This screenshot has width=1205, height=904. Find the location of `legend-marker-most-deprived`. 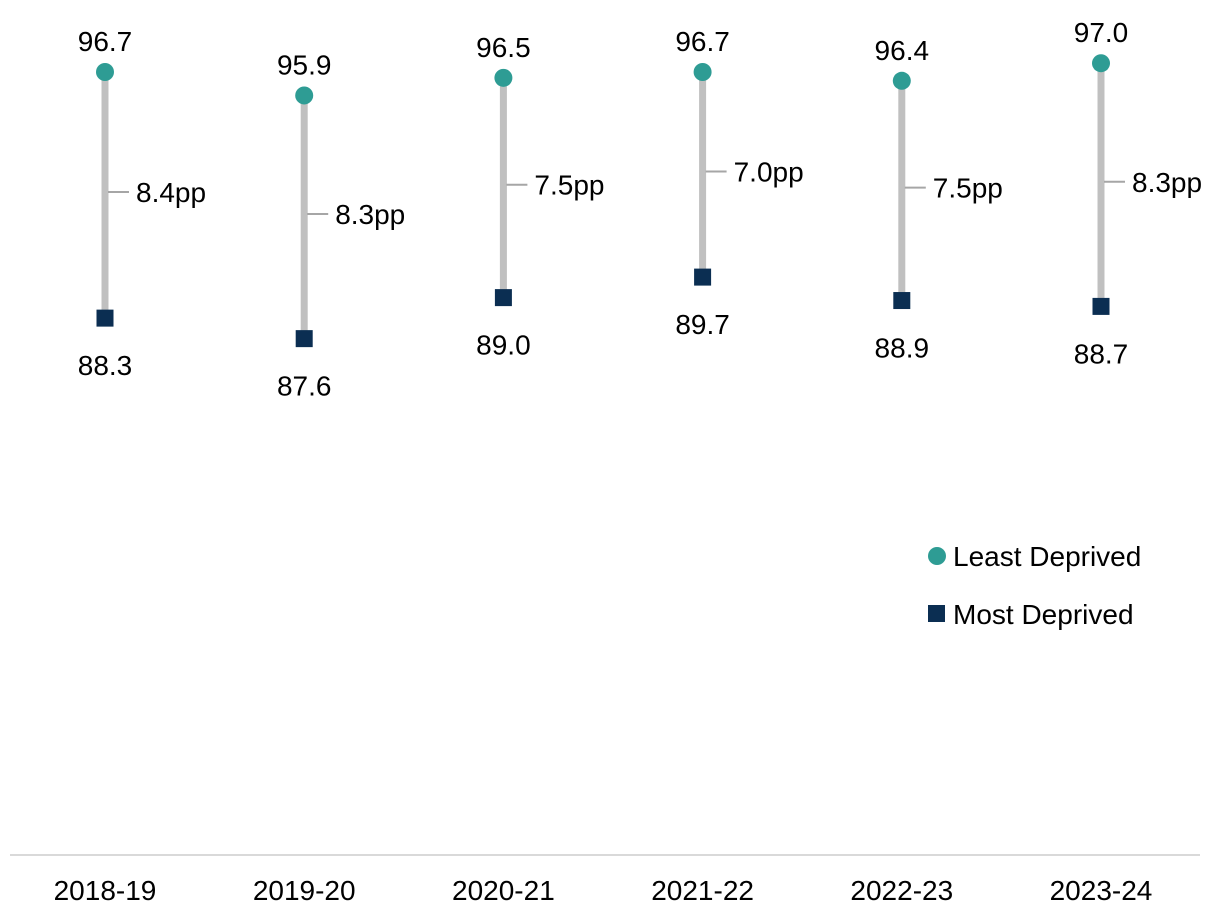

legend-marker-most-deprived is located at coordinates (936, 613).